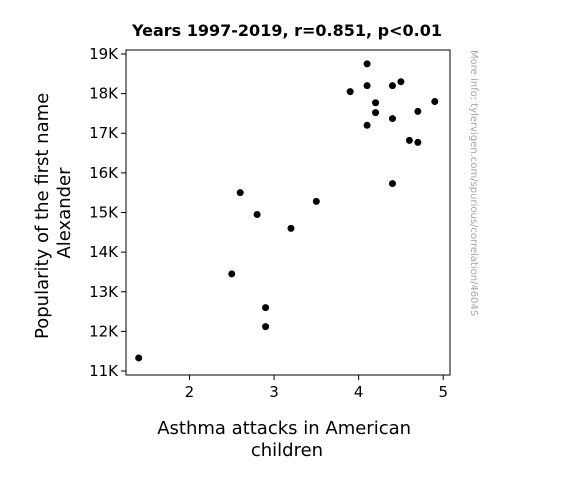 The height and width of the screenshot is (500, 575). Describe the element at coordinates (104, 94) in the screenshot. I see `y-tick-label: 18K` at that location.